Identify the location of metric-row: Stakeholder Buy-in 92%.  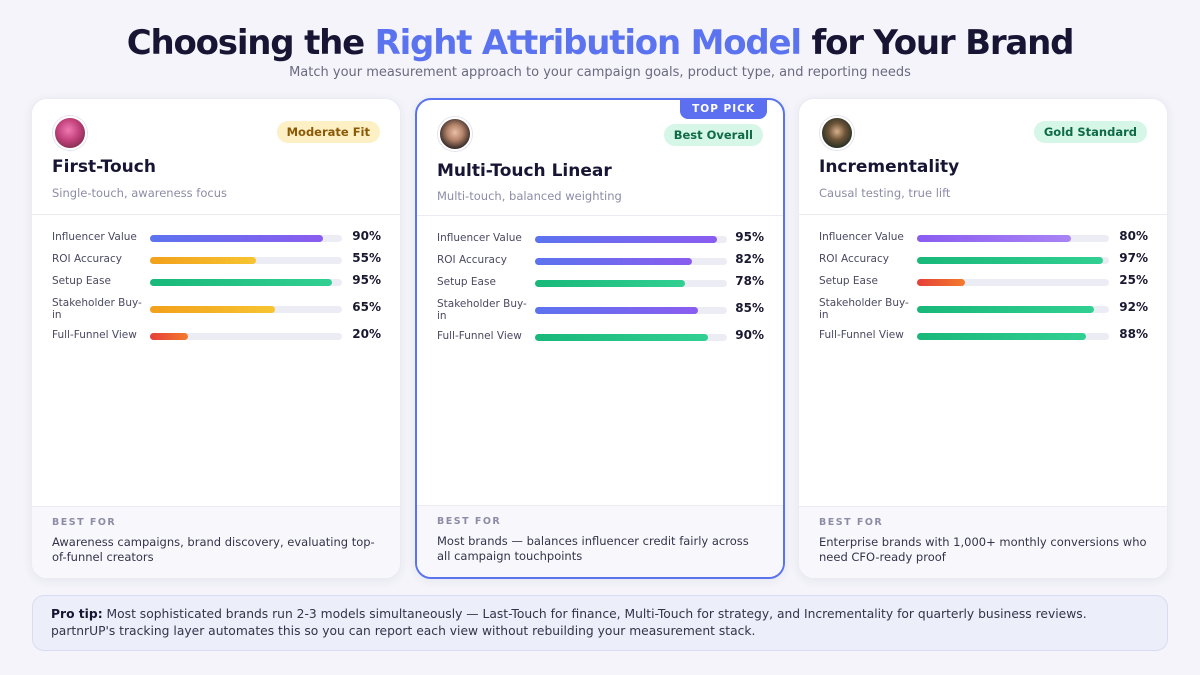
(983, 310).